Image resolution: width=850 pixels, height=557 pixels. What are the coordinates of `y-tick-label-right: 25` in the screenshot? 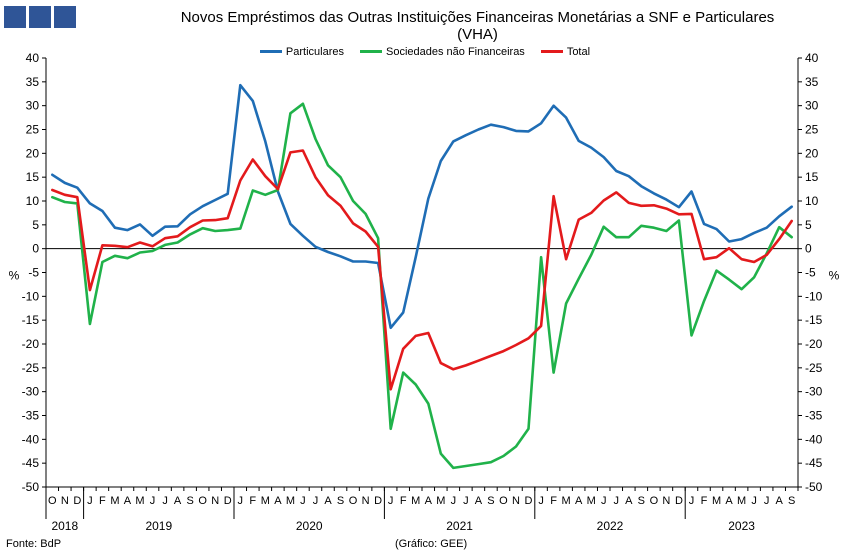 It's located at (812, 130).